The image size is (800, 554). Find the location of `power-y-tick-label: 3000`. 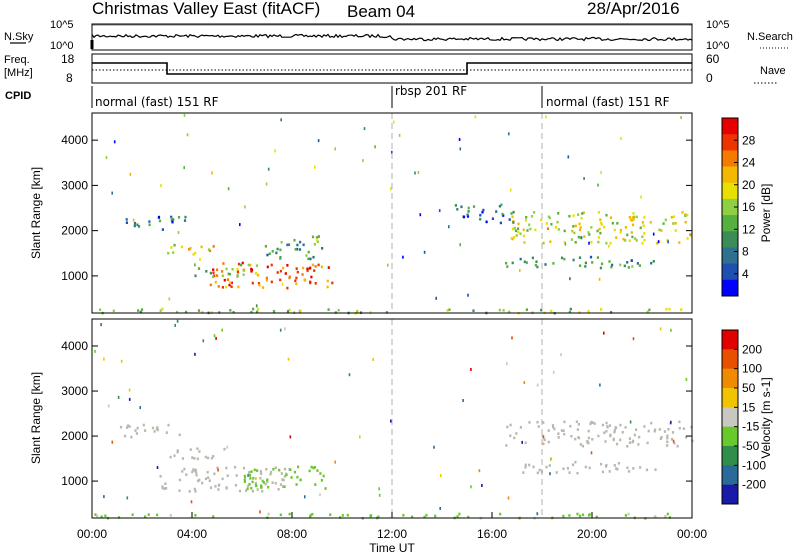

power-y-tick-label: 3000 is located at coordinates (74, 185).